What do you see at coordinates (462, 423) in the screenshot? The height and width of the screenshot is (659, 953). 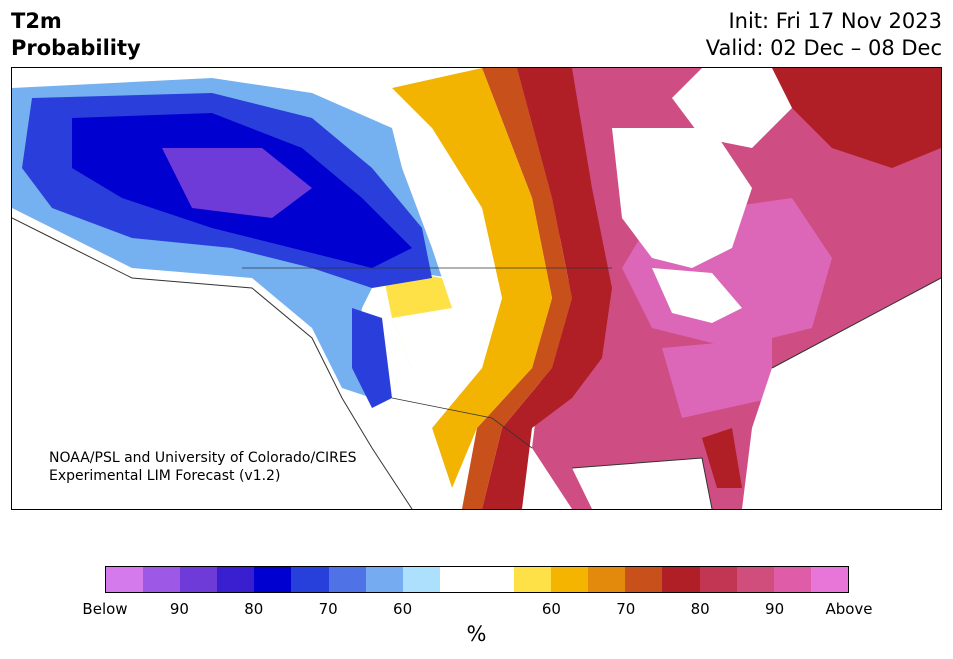 I see `border-us-mexico` at bounding box center [462, 423].